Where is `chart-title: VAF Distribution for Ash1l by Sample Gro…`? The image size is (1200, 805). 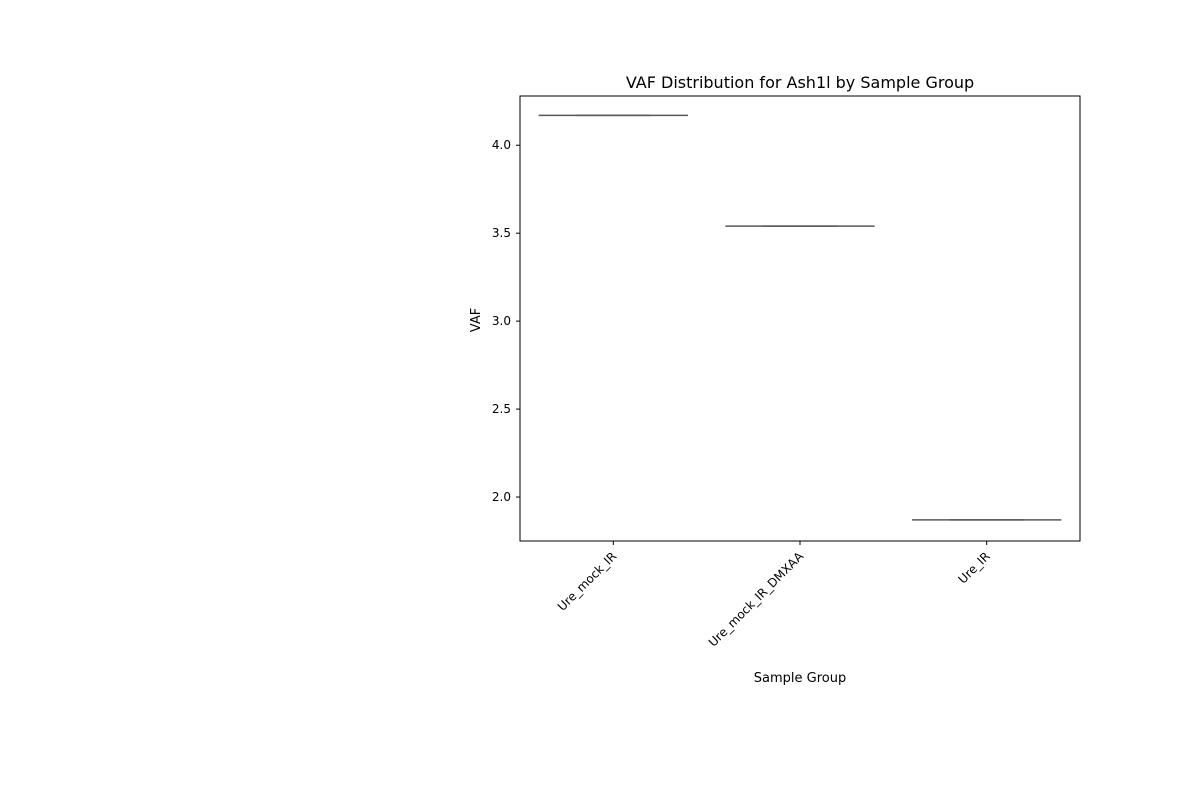
chart-title: VAF Distribution for Ash1l by Sample Gro… is located at coordinates (800, 82).